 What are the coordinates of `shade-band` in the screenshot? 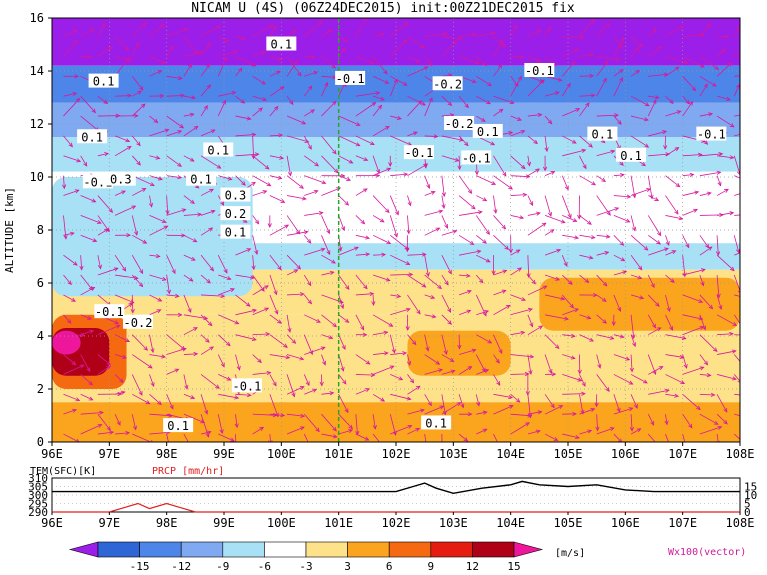 It's located at (396, 84).